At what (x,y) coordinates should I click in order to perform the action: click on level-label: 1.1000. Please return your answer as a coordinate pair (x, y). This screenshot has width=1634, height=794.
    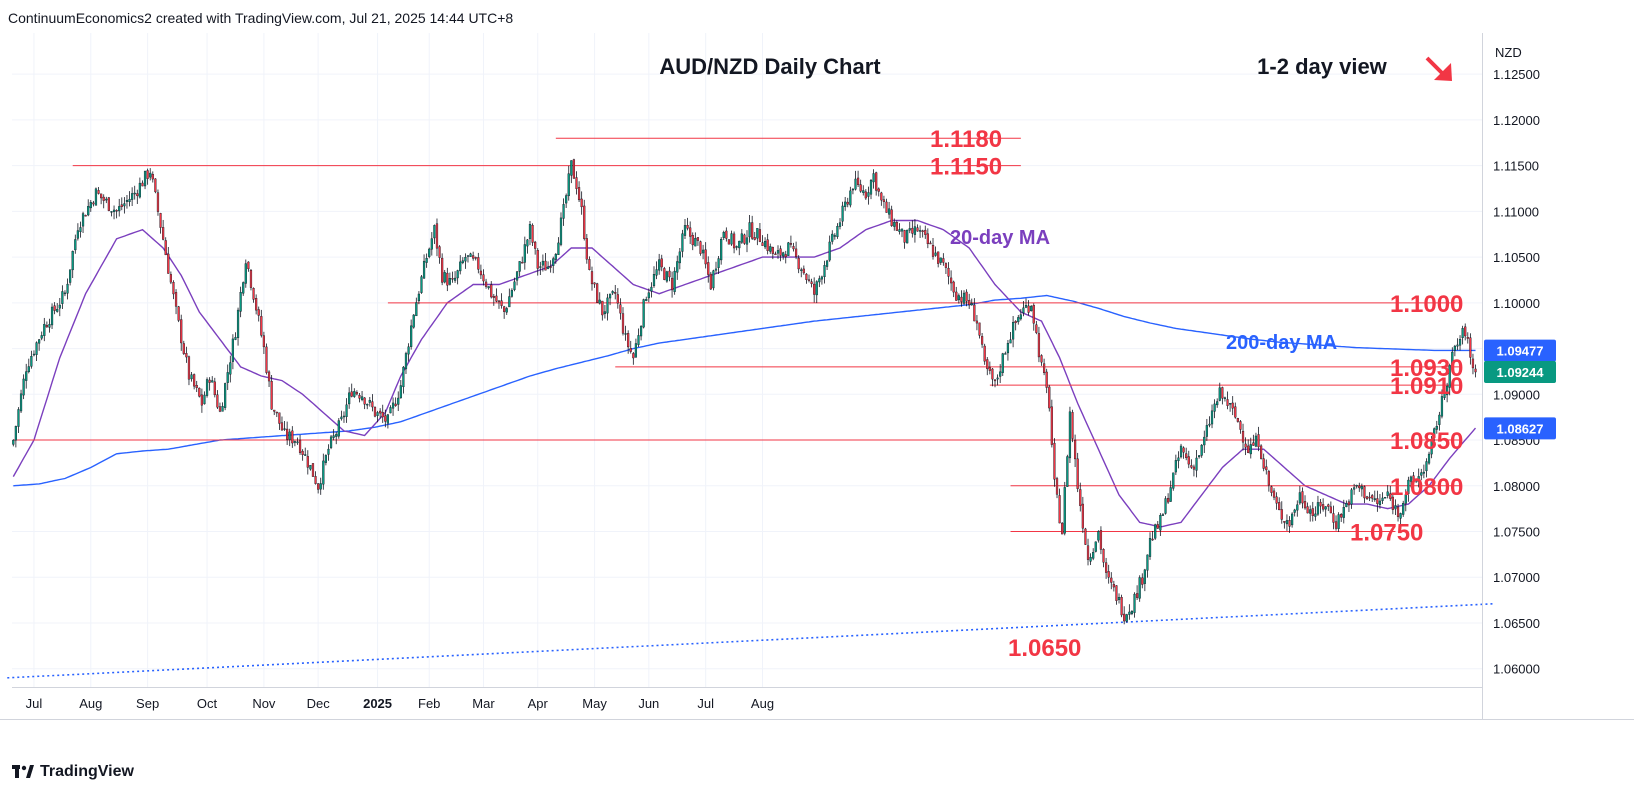
    Looking at the image, I should click on (1426, 304).